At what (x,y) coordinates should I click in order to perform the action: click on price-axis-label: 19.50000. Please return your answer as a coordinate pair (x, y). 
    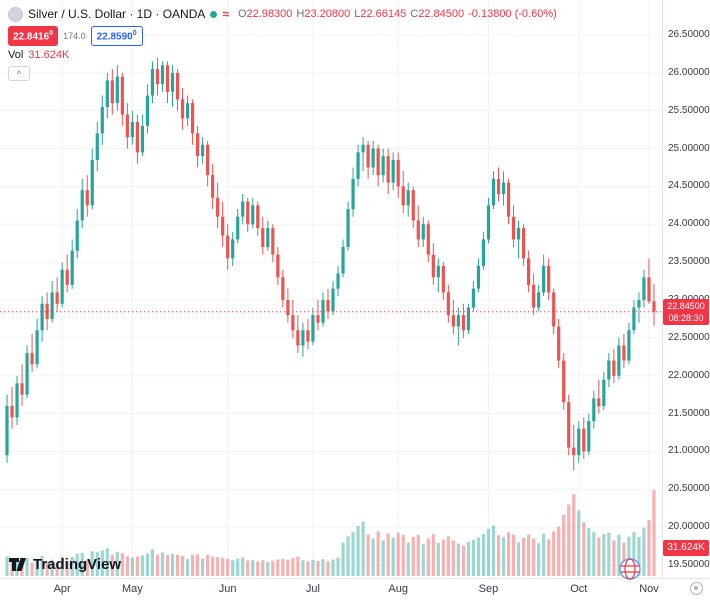
    Looking at the image, I should click on (689, 564).